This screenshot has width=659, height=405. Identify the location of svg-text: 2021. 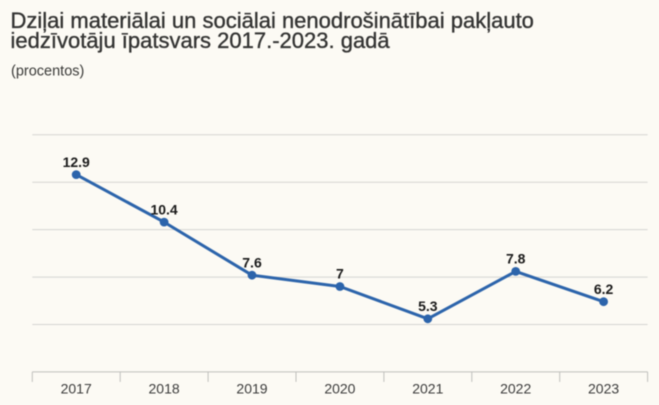
(427, 388).